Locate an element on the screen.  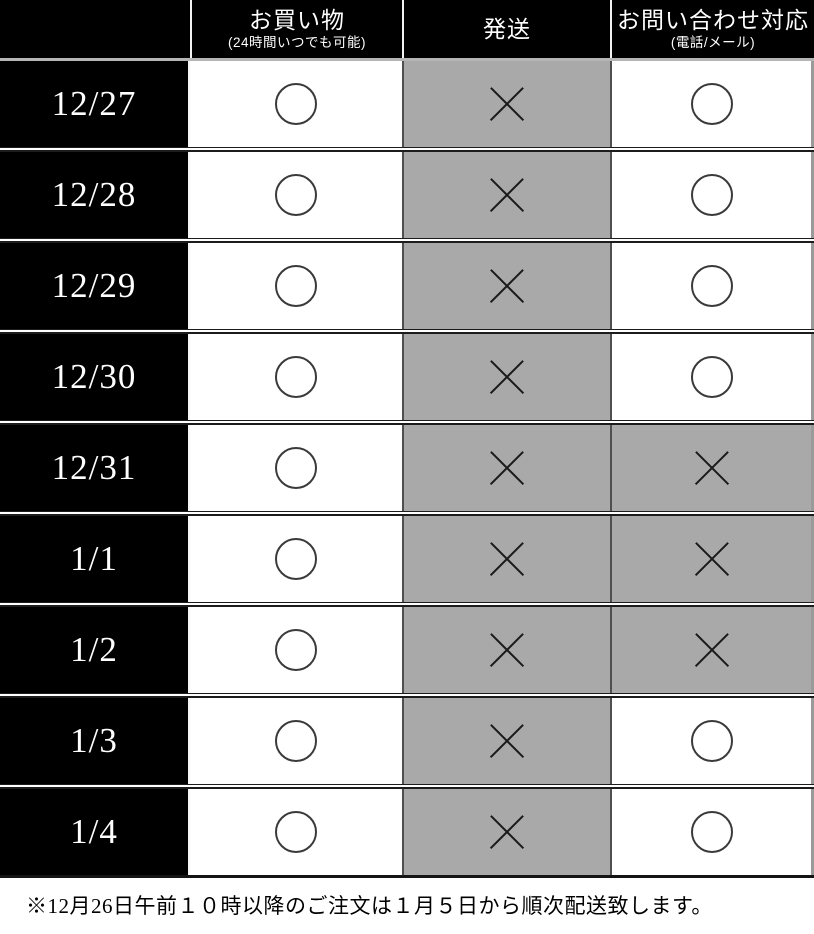
table-header: お買い物 (24時間いつでも可能) 発送 お問い合わせ対応 (電話/メール) is located at coordinates (407, 30).